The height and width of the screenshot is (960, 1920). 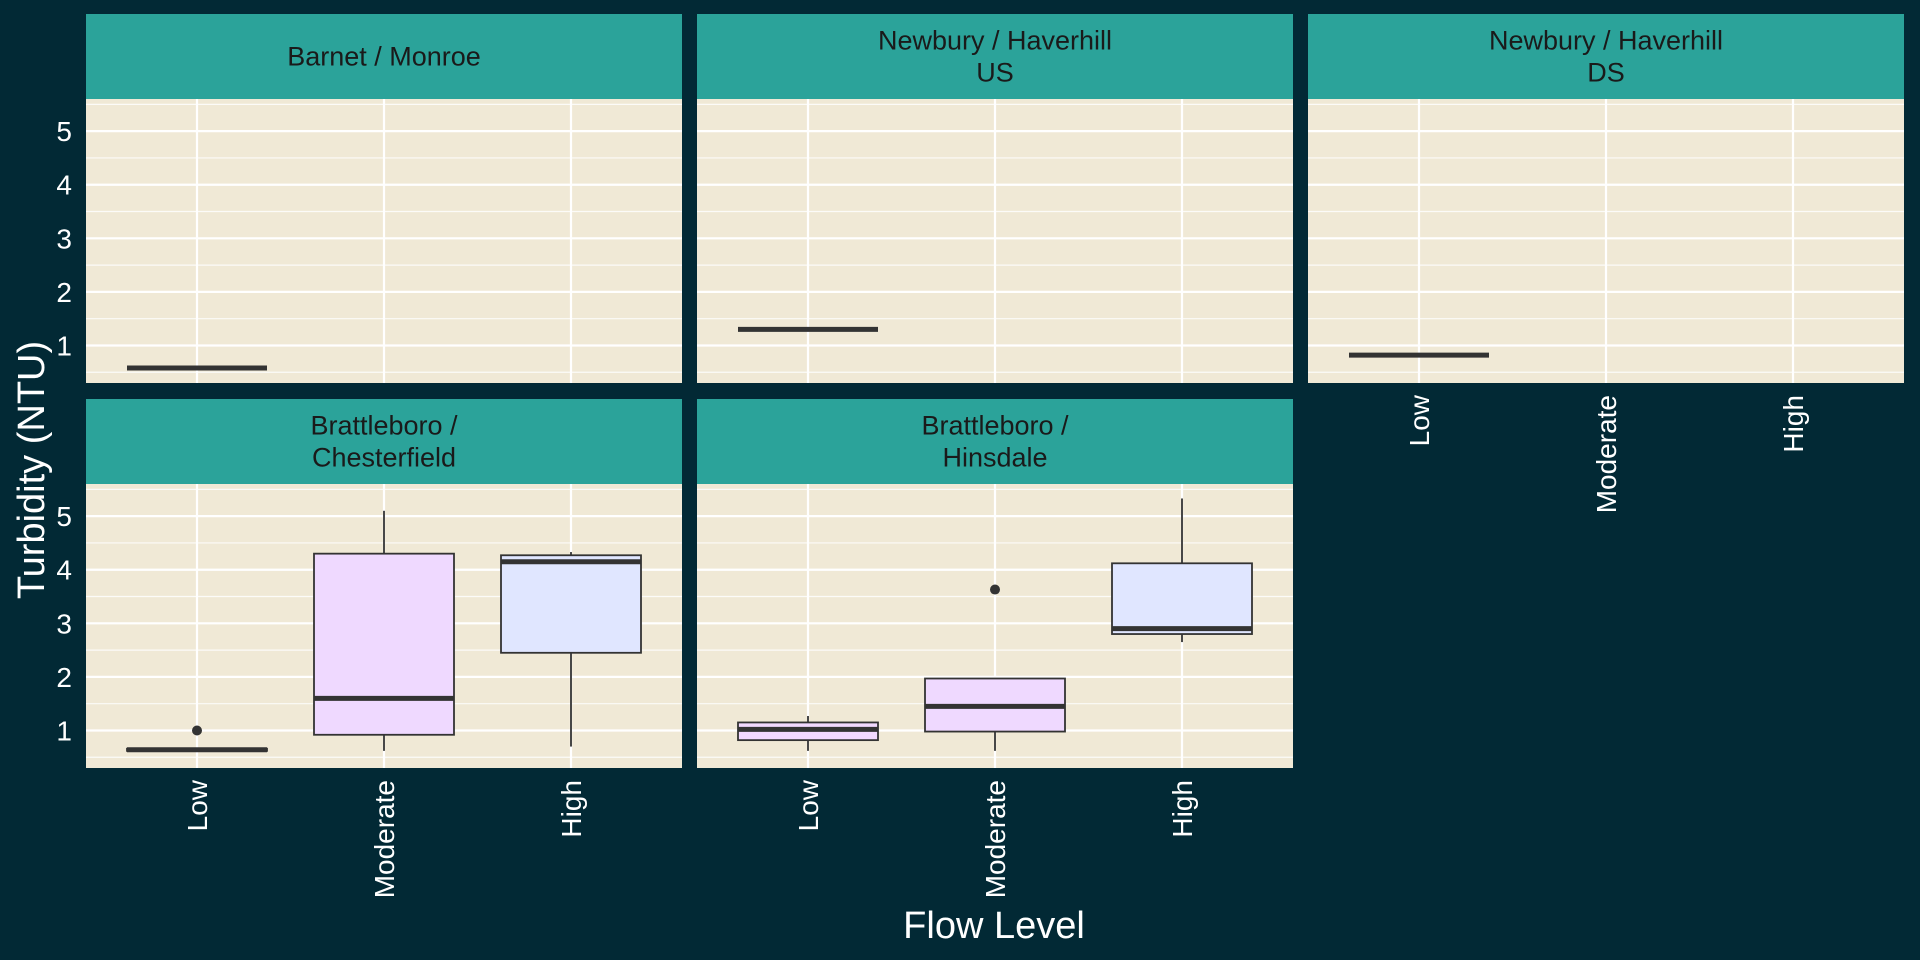 I want to click on facet-strip-title: Barnet / Monroe, so click(x=384, y=57).